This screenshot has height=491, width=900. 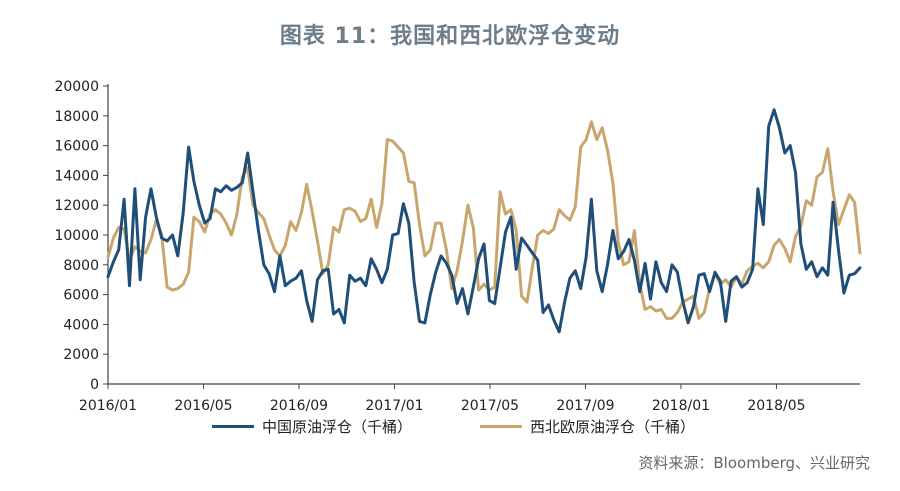 What do you see at coordinates (81, 355) in the screenshot?
I see `y-tick-label: 2000` at bounding box center [81, 355].